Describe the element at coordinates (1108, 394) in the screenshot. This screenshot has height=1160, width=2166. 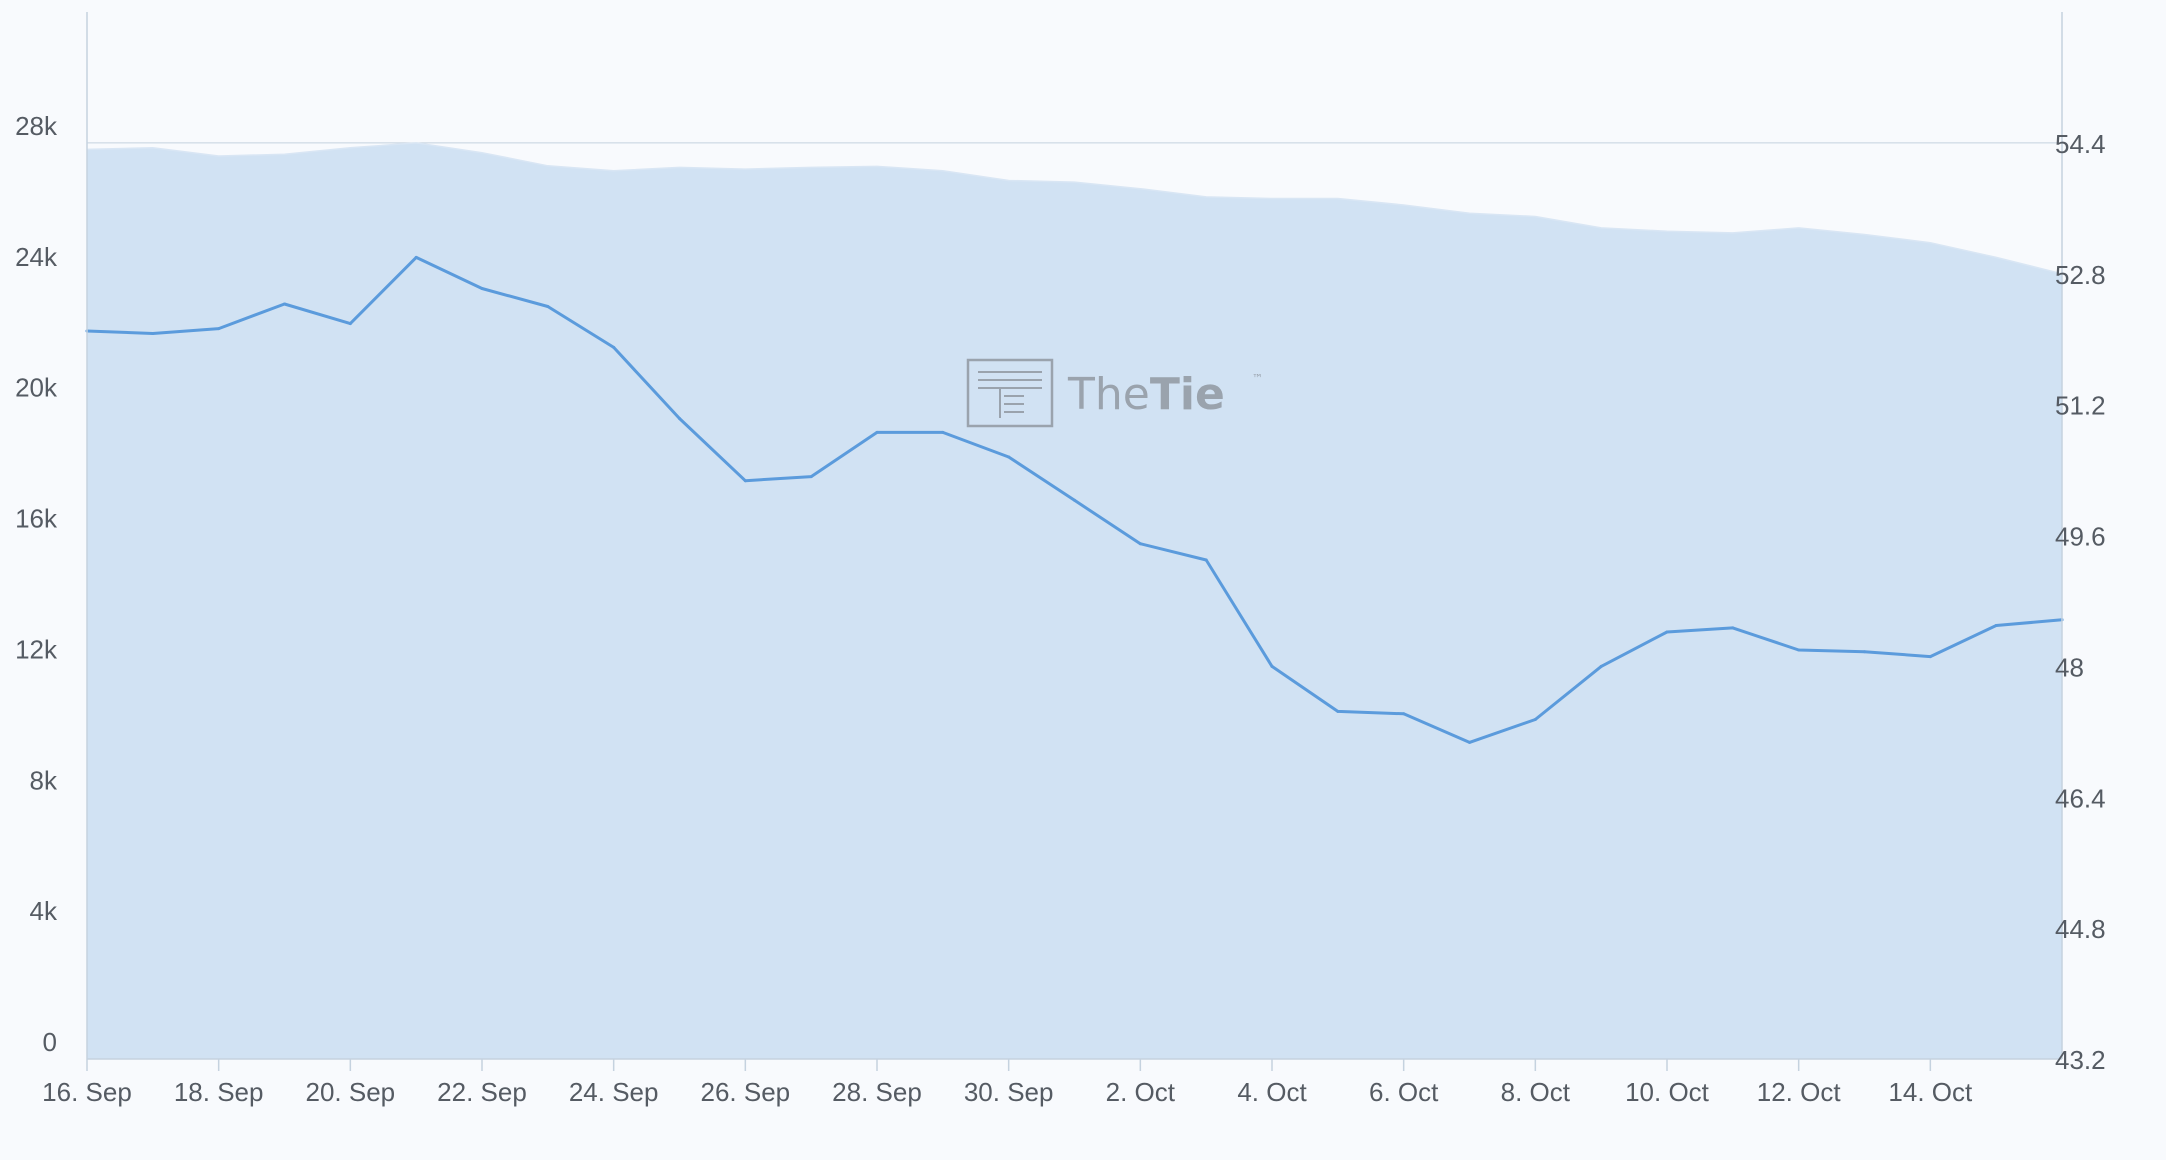
I see `watermark-text-thin: The` at that location.